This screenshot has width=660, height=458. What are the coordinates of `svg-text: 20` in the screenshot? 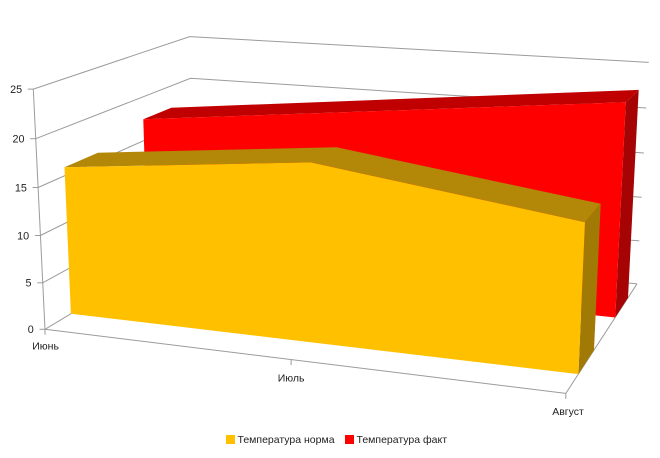 It's located at (18, 140).